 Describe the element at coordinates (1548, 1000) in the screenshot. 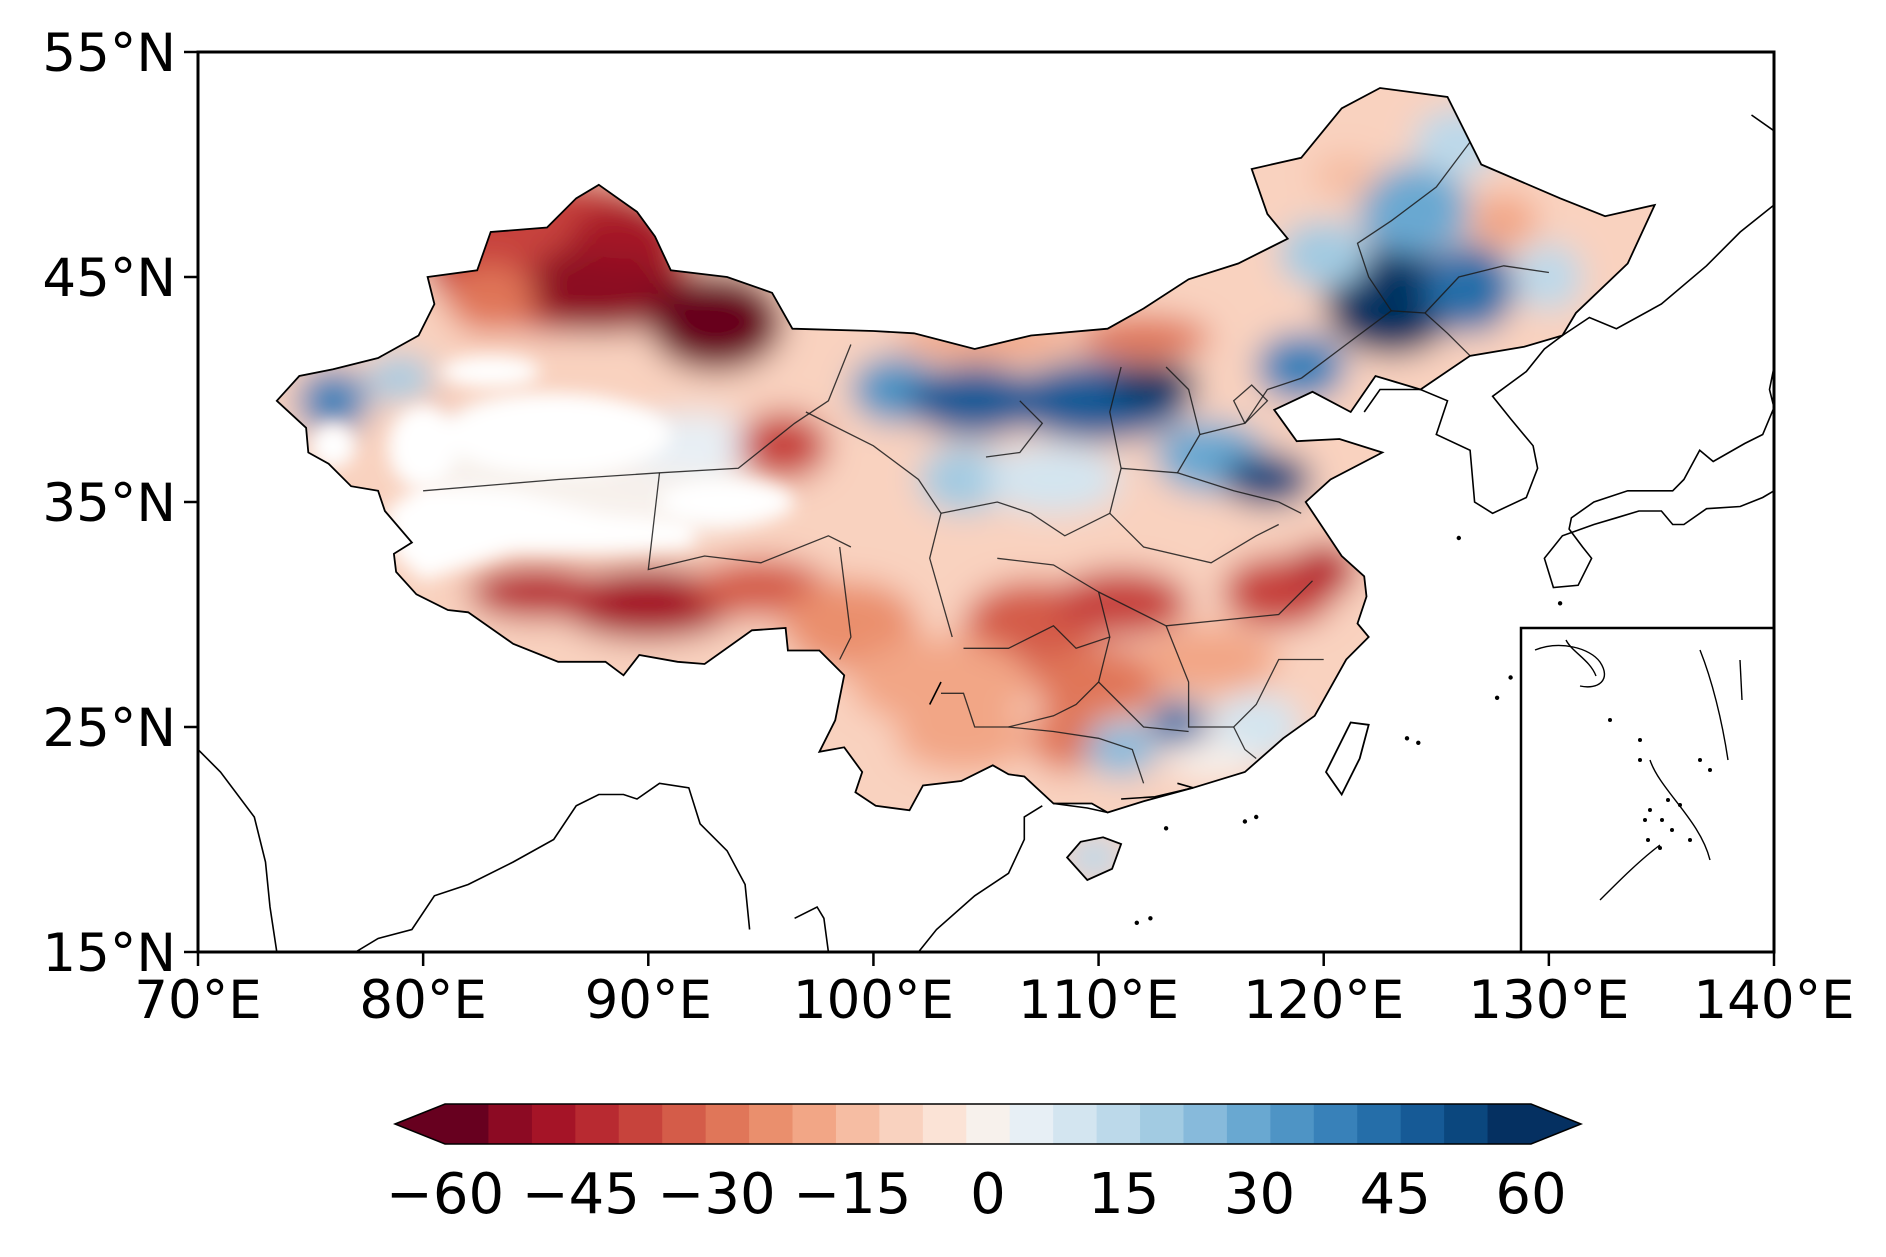

I see `x-tick-label: 130°E` at that location.